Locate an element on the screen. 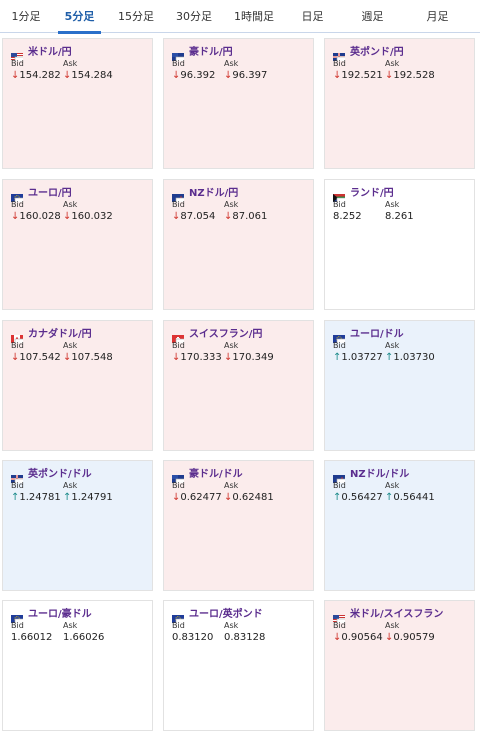  bid-price: 1.66012 is located at coordinates (32, 637).